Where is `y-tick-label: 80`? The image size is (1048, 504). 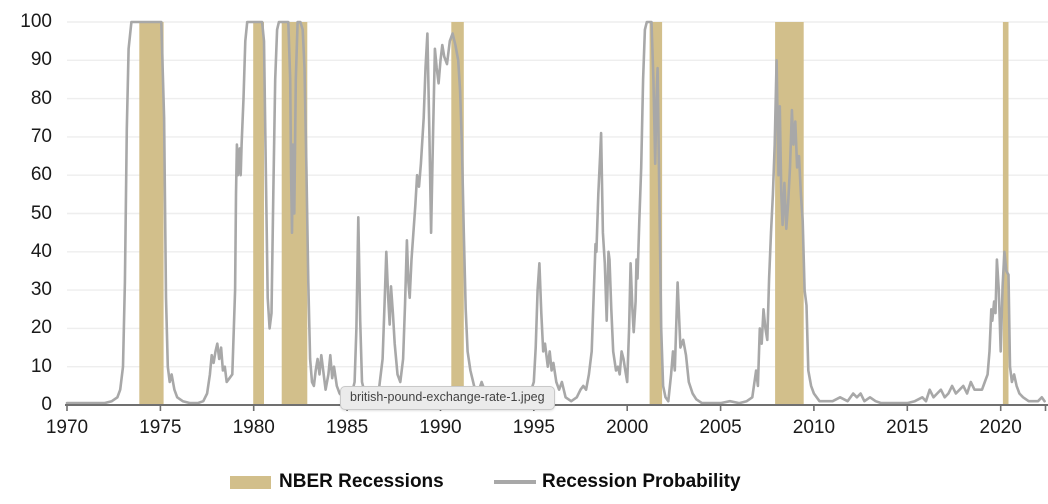
y-tick-label: 80 is located at coordinates (41, 98).